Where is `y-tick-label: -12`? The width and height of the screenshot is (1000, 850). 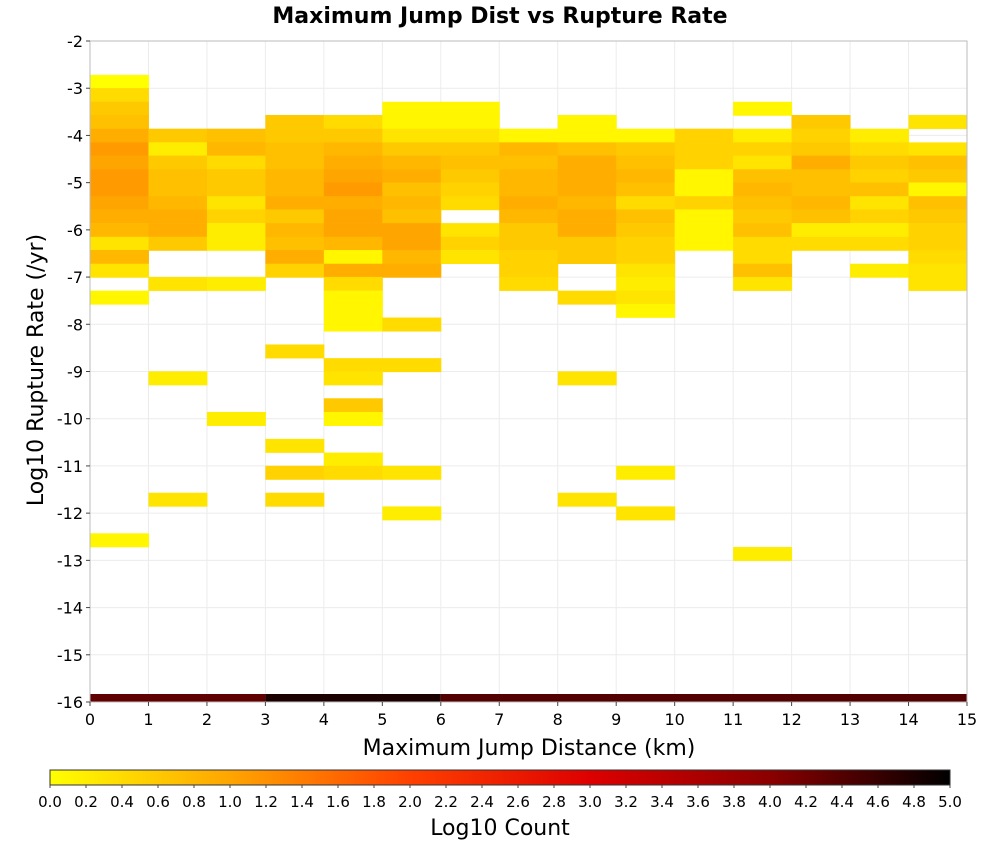 y-tick-label: -12 is located at coordinates (70, 513).